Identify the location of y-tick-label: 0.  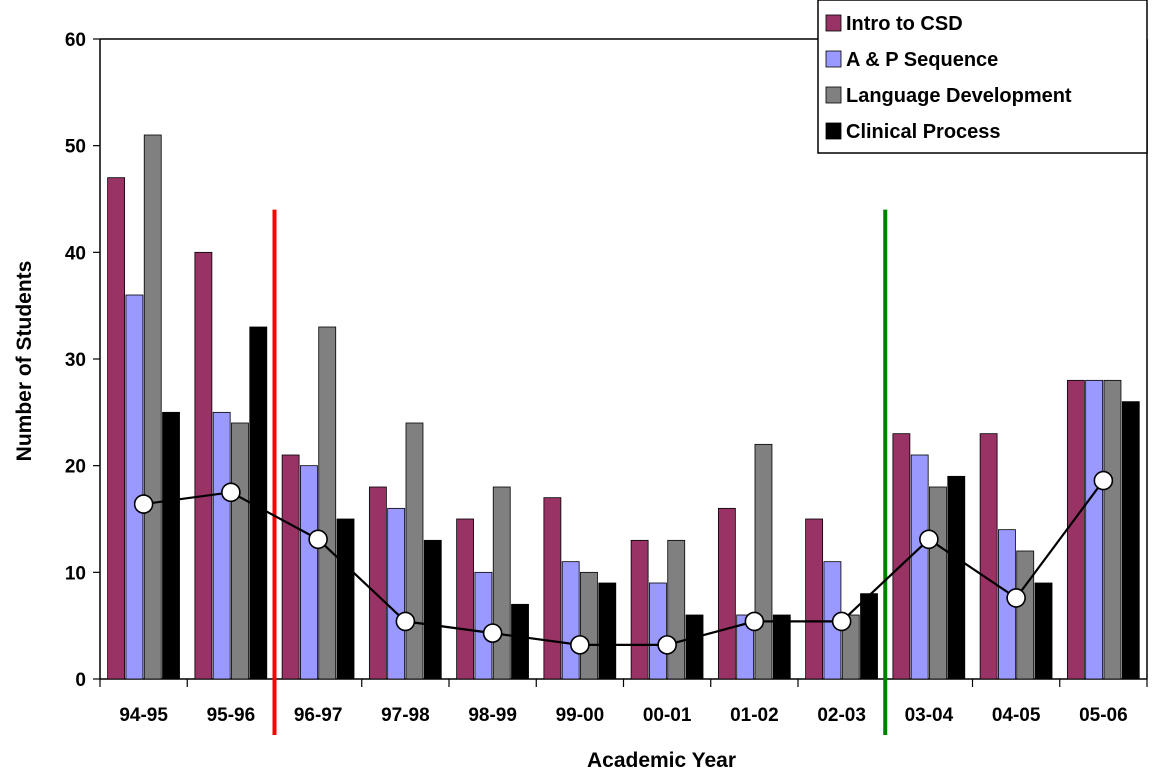
(80, 680).